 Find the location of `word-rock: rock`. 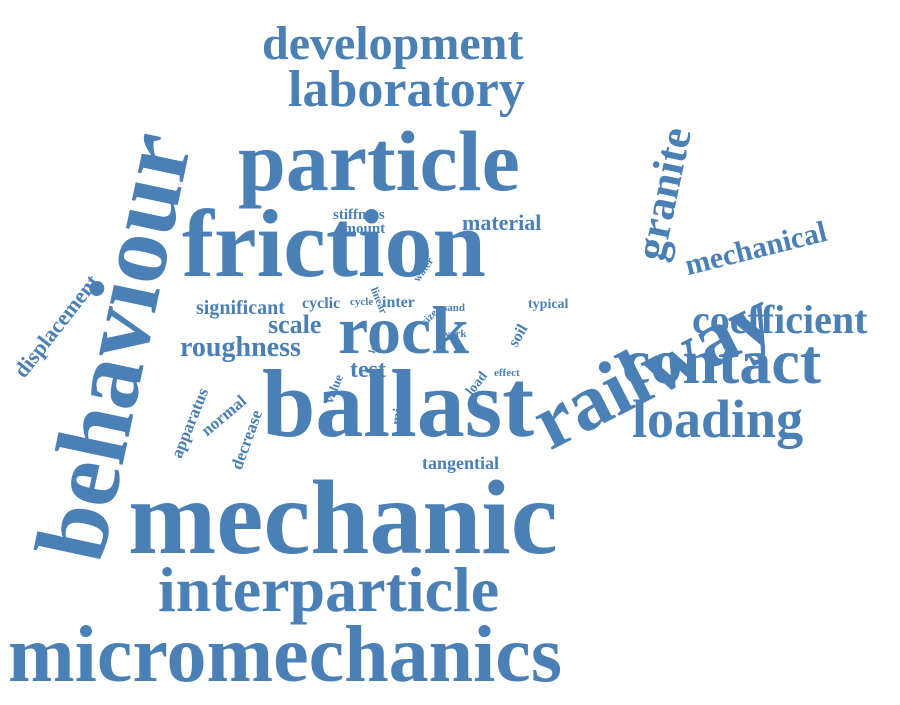

word-rock: rock is located at coordinates (403, 330).